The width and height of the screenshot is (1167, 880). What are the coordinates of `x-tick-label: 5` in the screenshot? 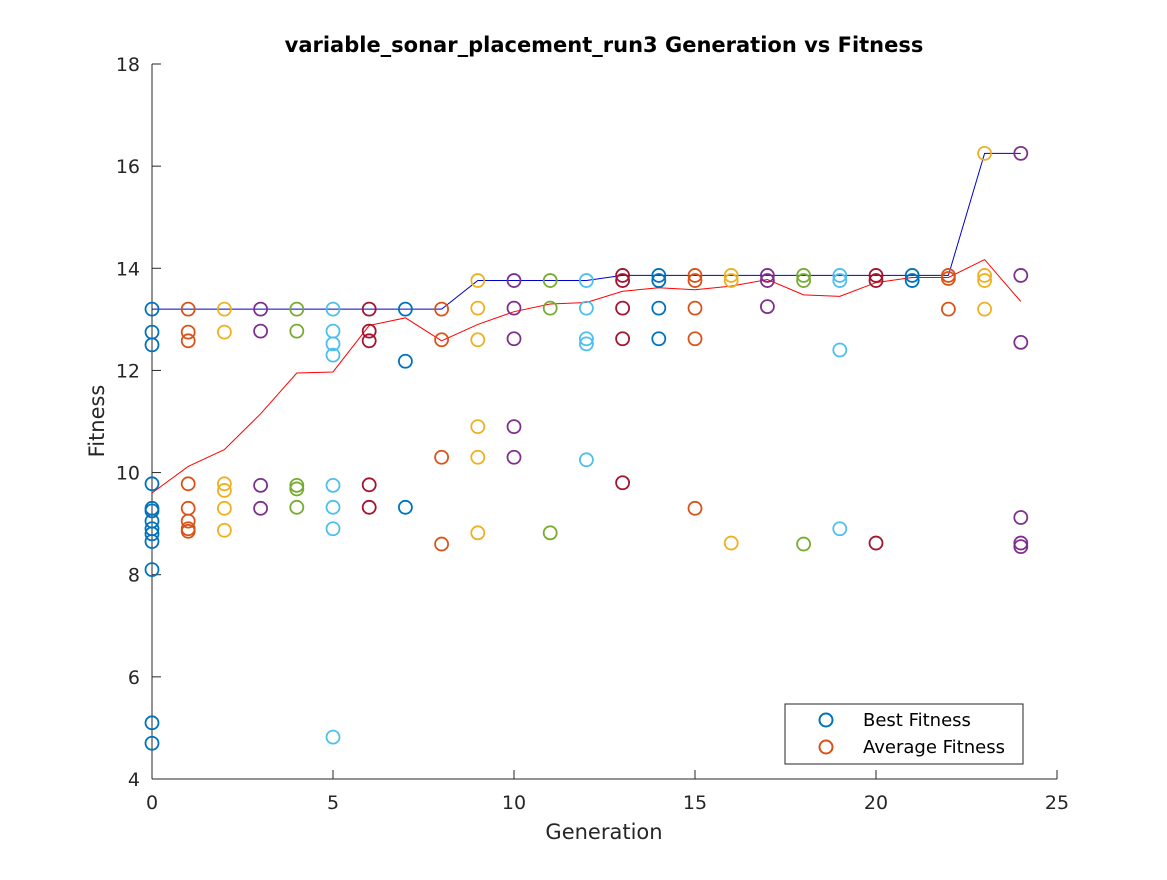 It's located at (333, 803).